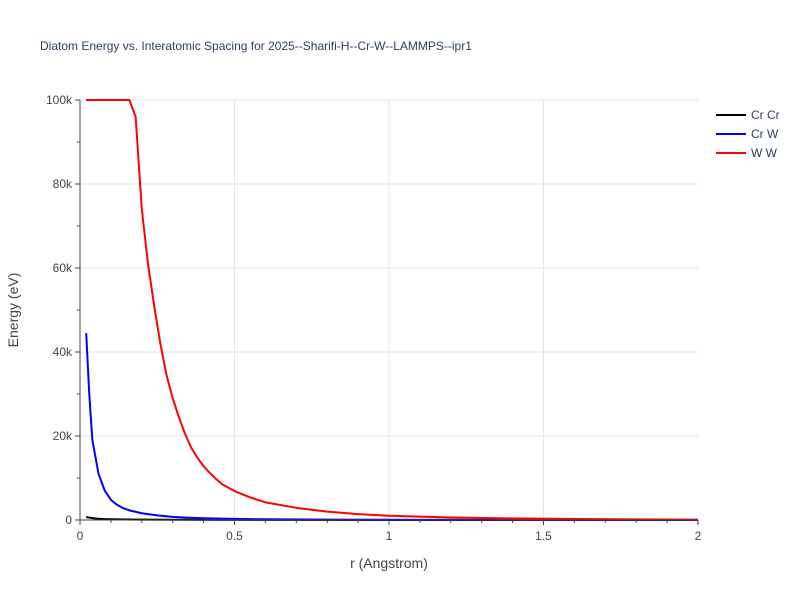 The image size is (800, 605). What do you see at coordinates (698, 536) in the screenshot?
I see `x-tick-label: 2` at bounding box center [698, 536].